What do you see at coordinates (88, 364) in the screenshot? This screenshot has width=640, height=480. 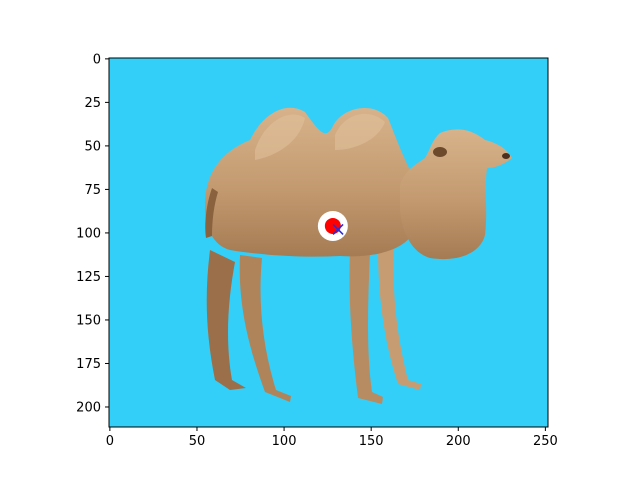 I see `y-tick-label: 175` at bounding box center [88, 364].